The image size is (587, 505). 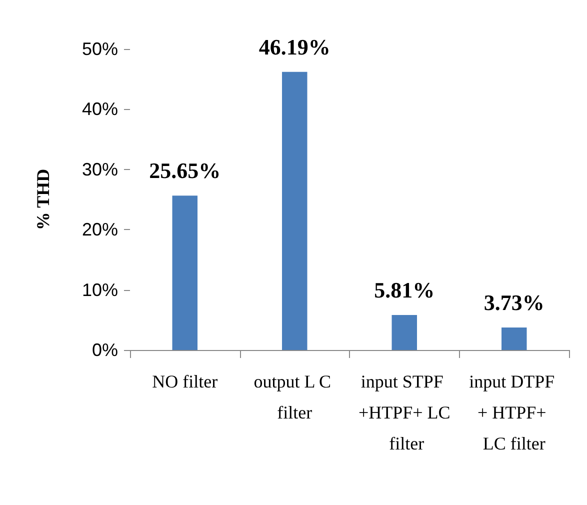 I want to click on y-tick-label: 30%, so click(x=100, y=169).